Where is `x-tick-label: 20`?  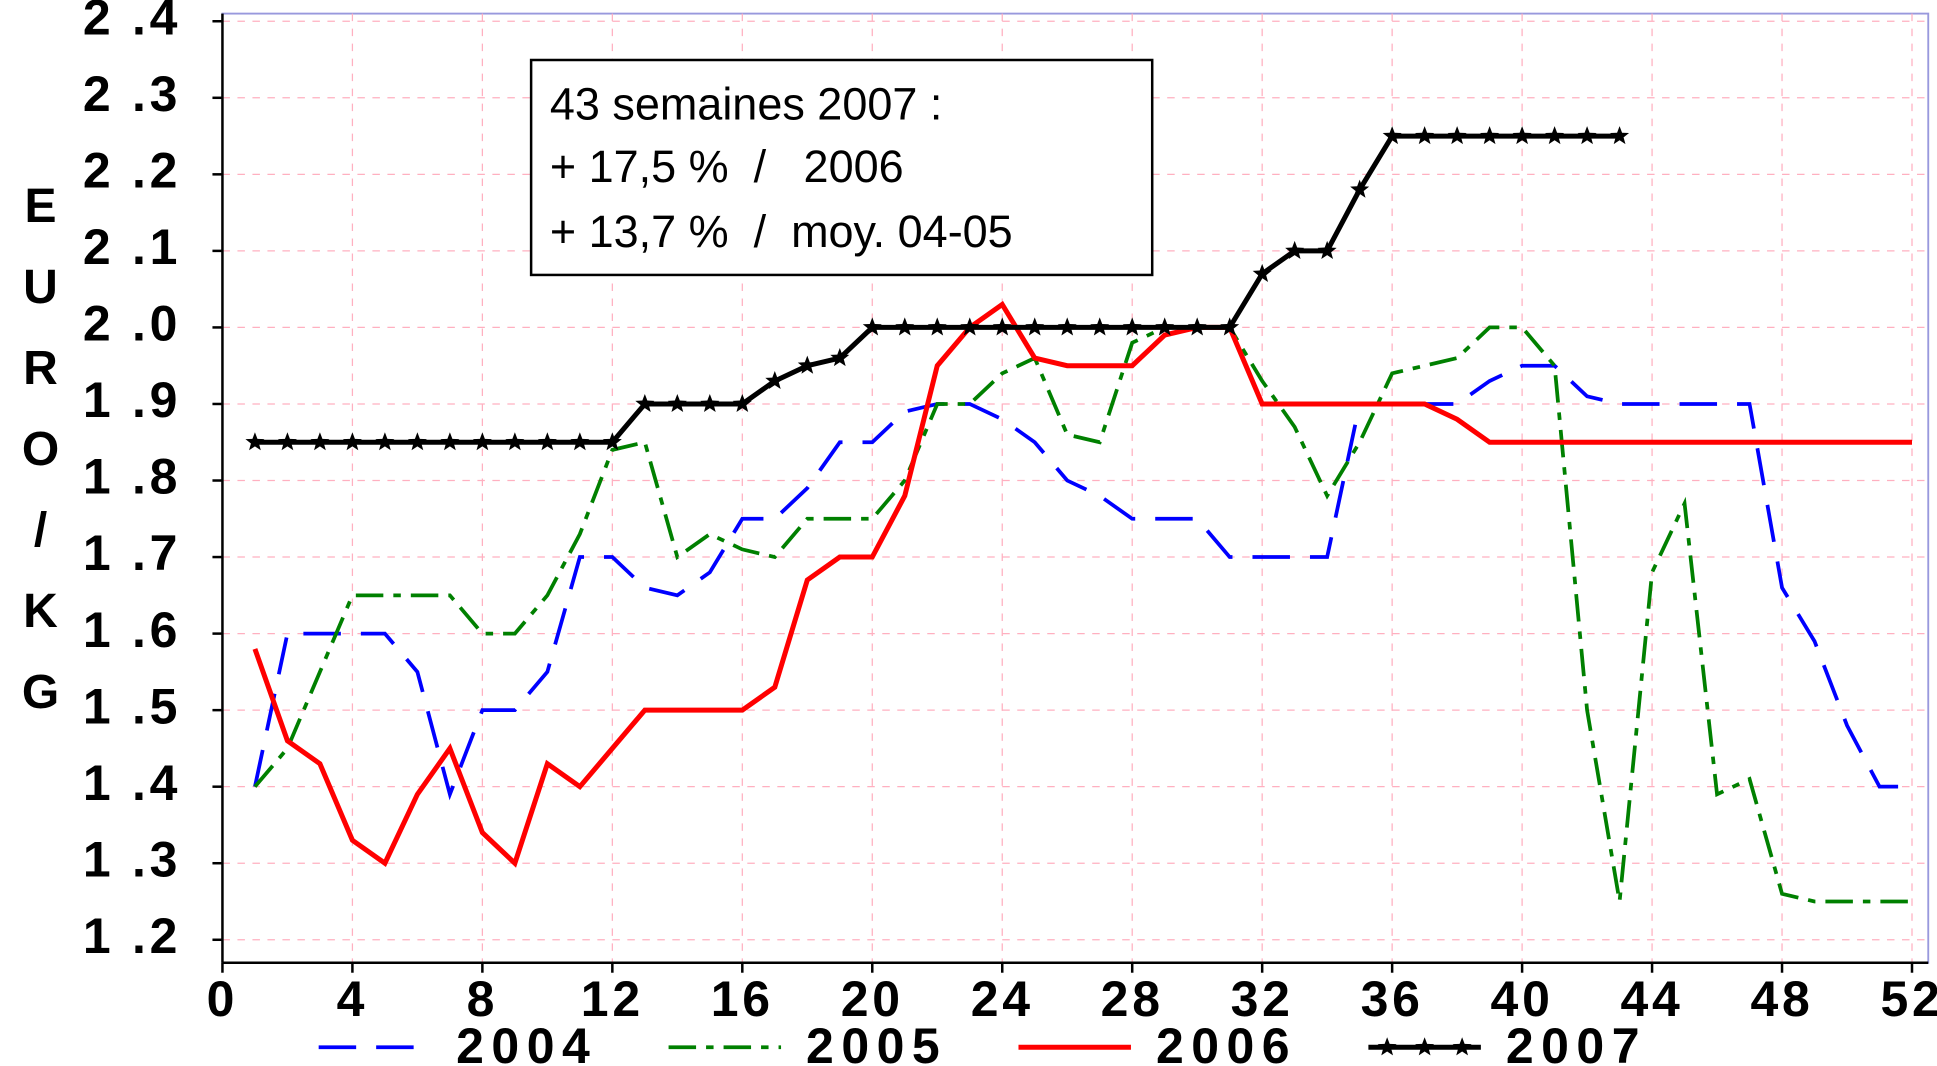 x-tick-label: 20 is located at coordinates (872, 999).